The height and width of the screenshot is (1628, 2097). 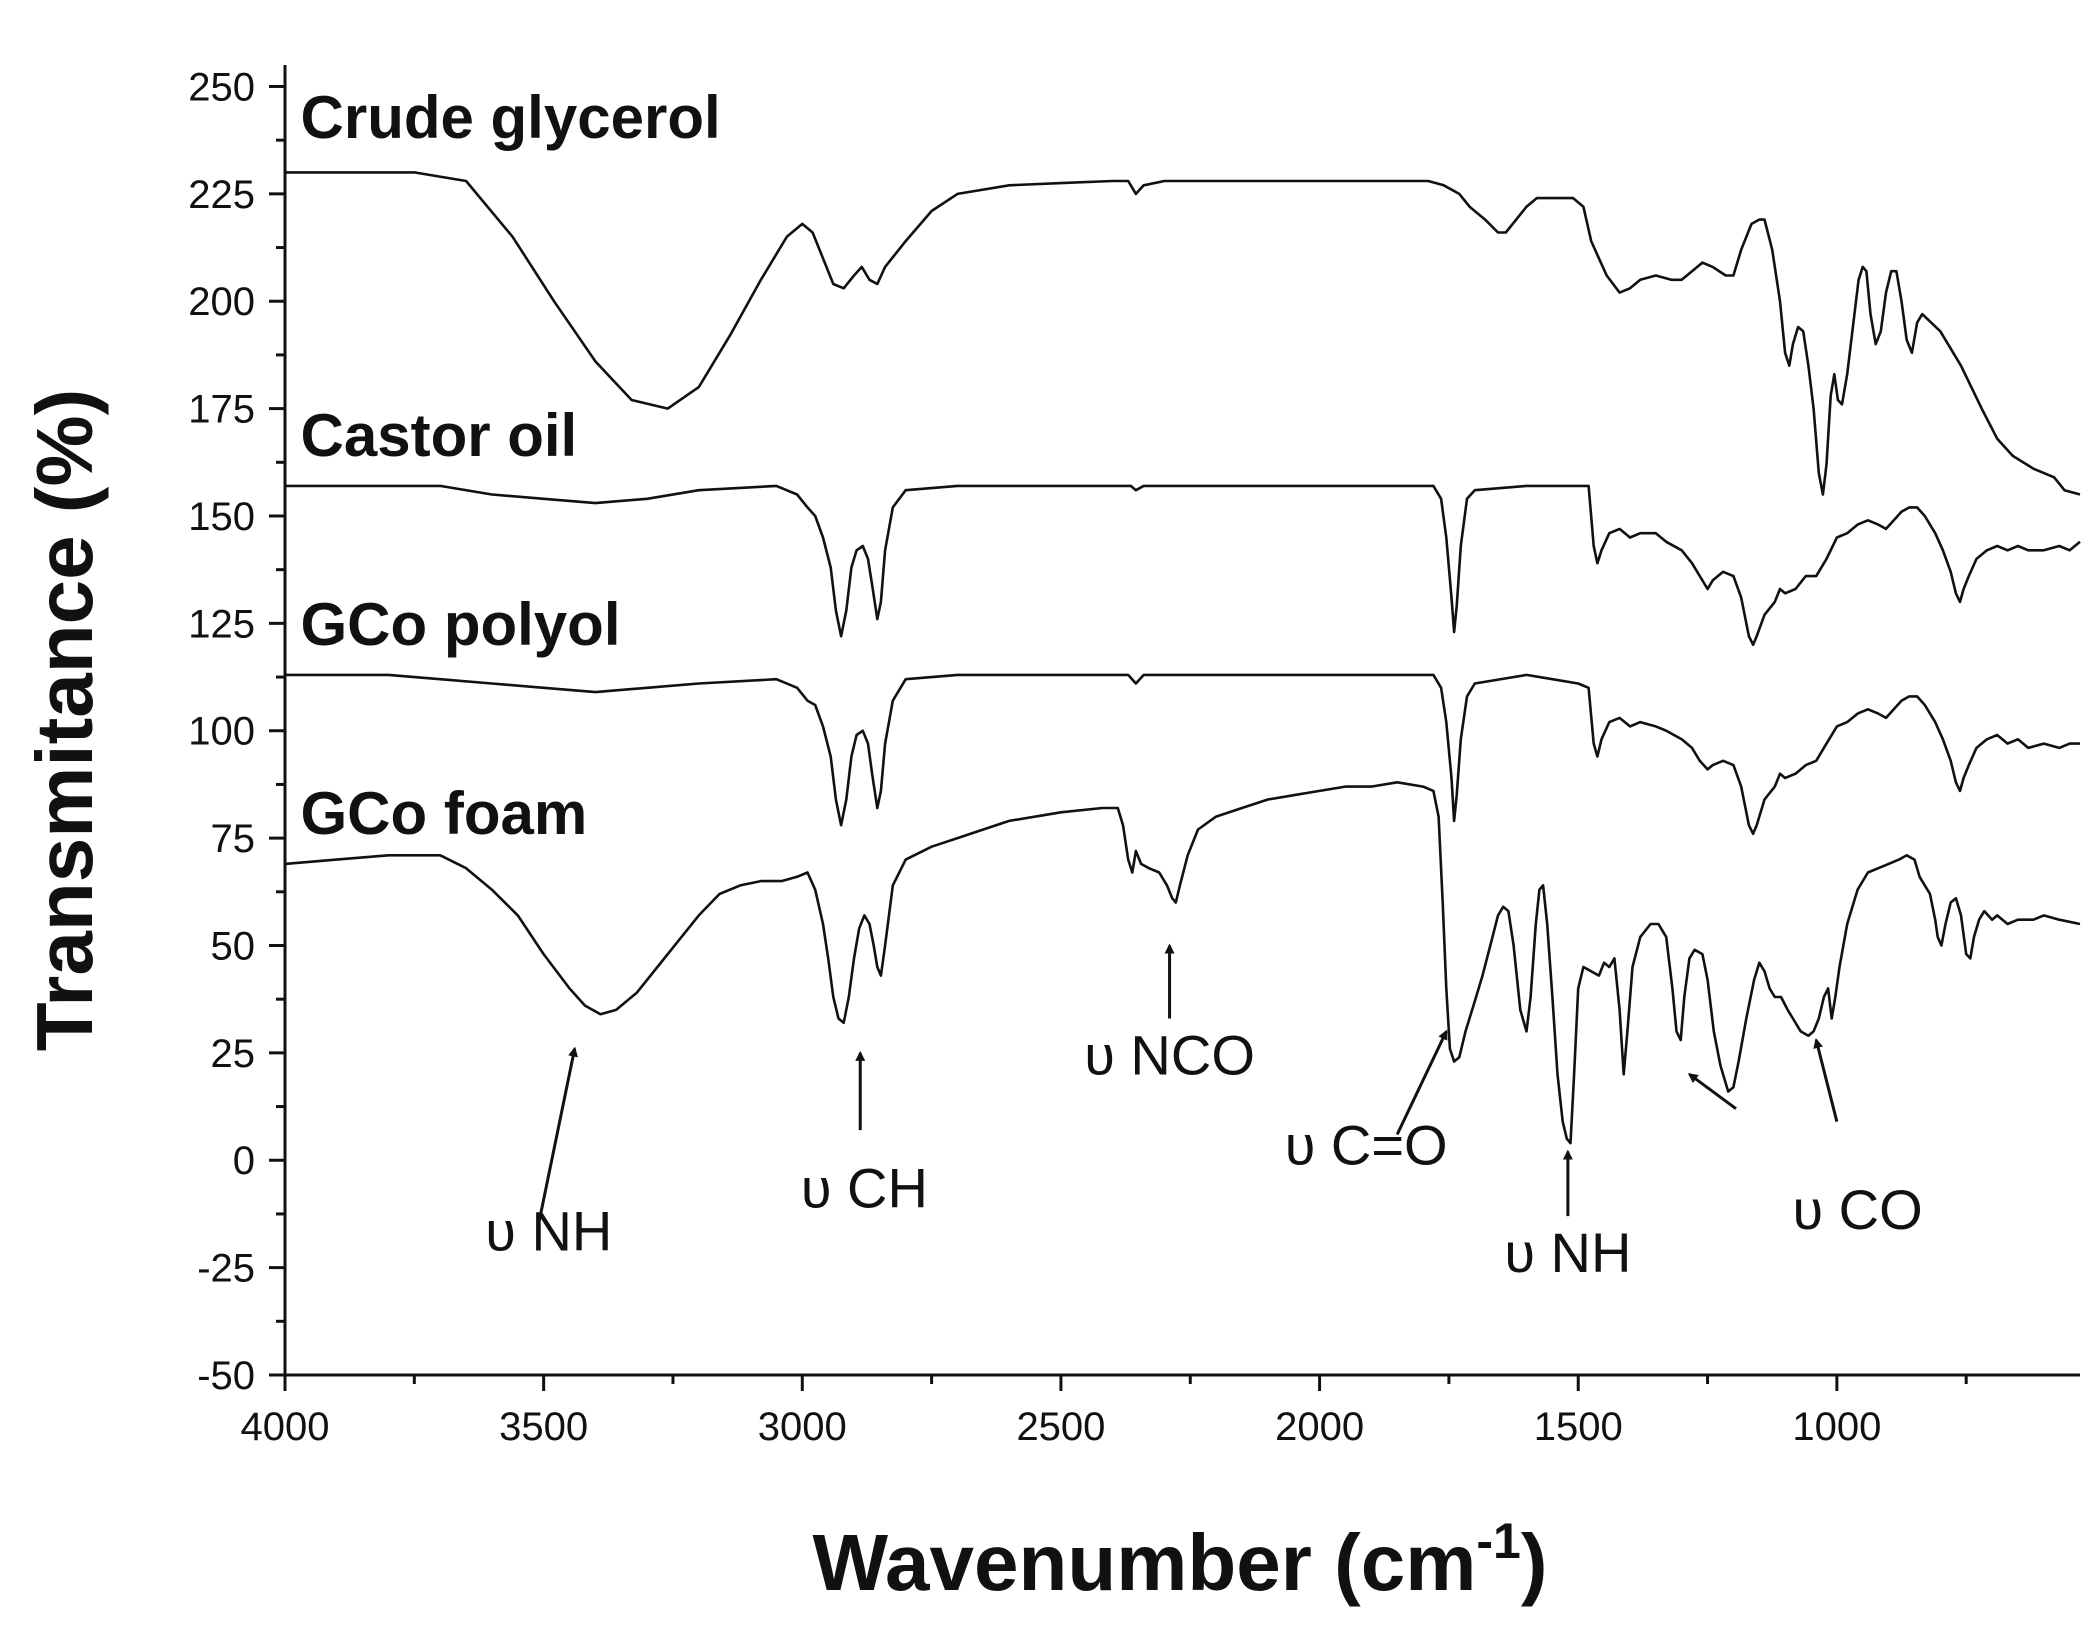 I want to click on x-tick-label: 2000, so click(x=1319, y=1427).